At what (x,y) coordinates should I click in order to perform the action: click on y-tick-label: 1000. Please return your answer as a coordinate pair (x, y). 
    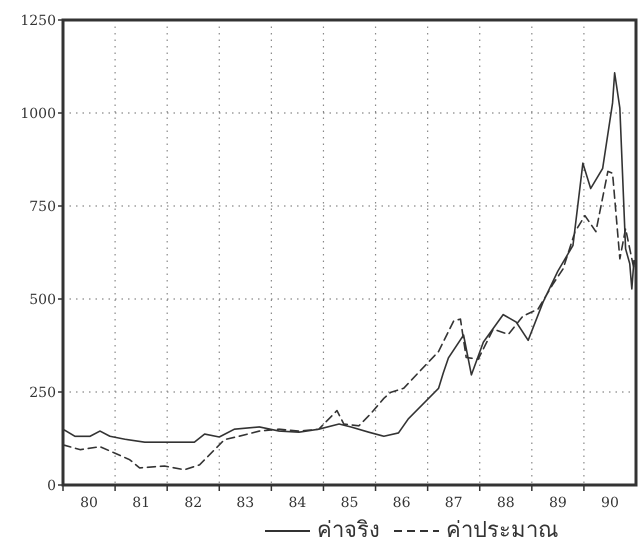
    Looking at the image, I should click on (38, 114).